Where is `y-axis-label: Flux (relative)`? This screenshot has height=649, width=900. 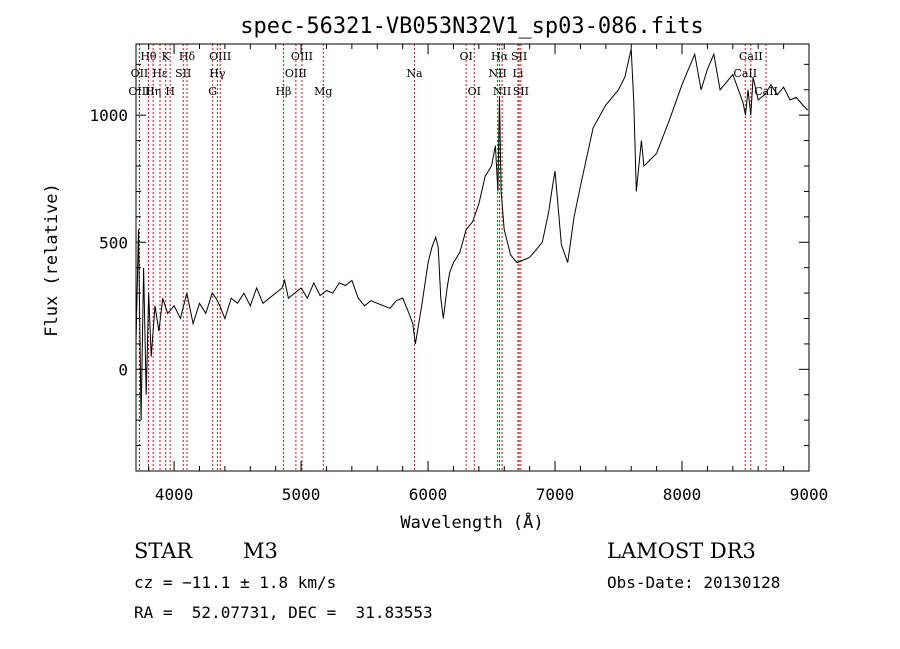
y-axis-label: Flux (relative) is located at coordinates (52, 260).